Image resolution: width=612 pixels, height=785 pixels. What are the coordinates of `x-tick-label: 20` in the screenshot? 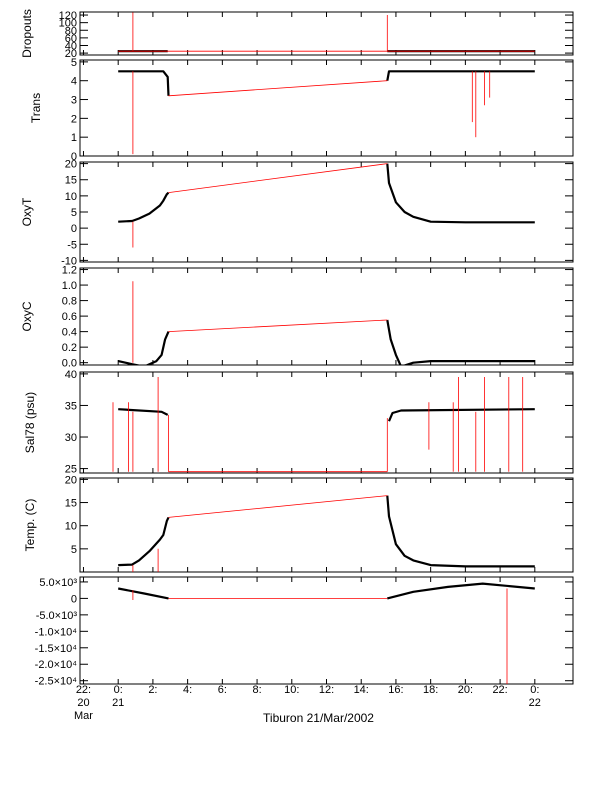 It's located at (83, 703).